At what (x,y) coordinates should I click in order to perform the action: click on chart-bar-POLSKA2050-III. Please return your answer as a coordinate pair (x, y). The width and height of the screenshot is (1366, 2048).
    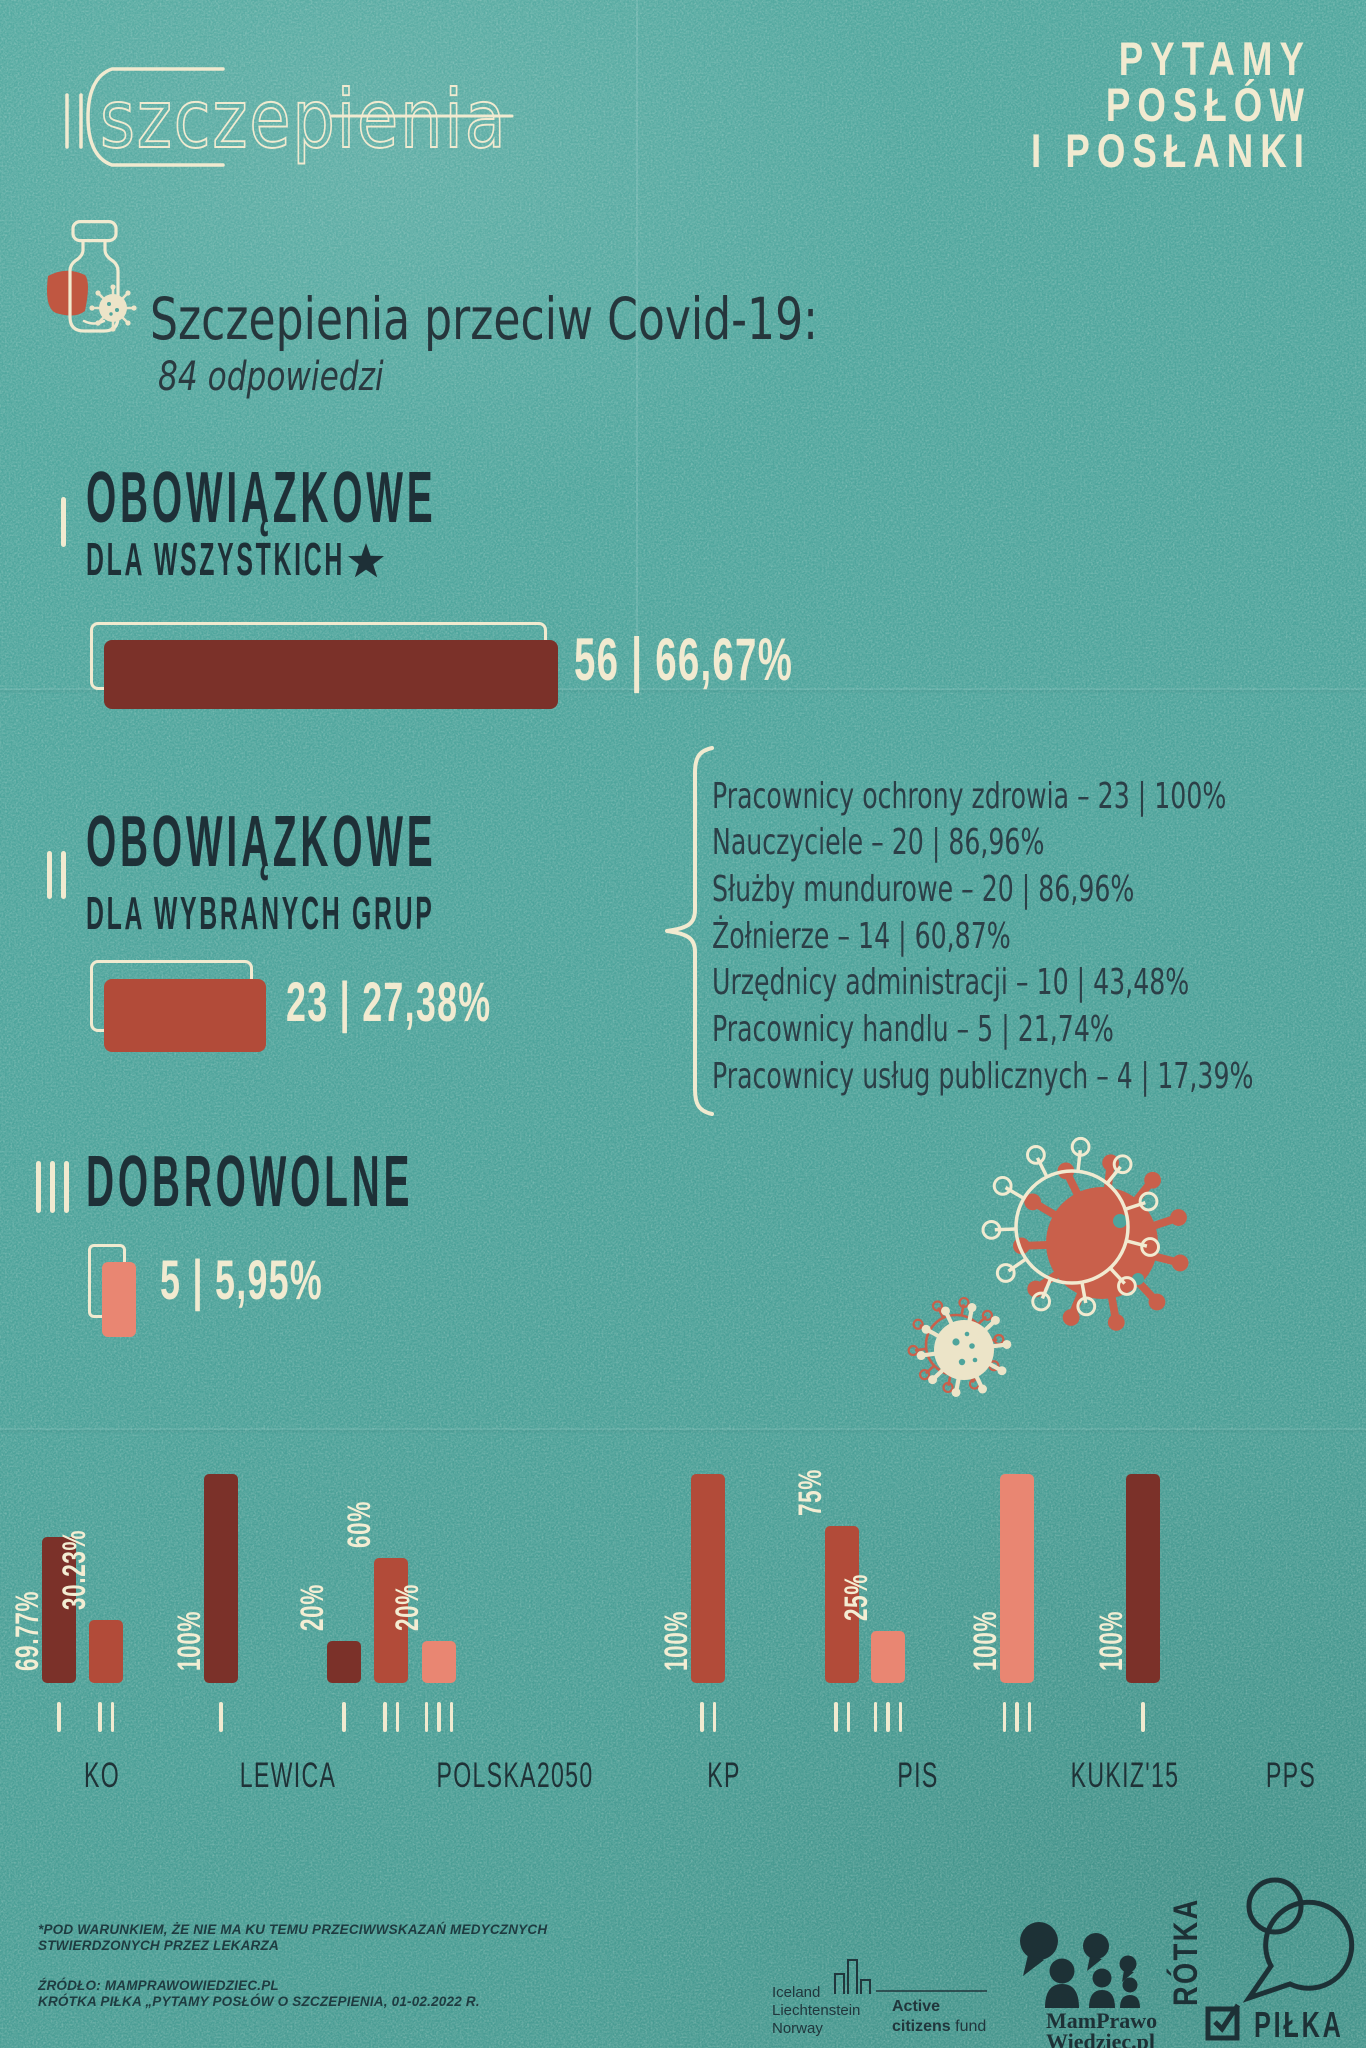
    Looking at the image, I should click on (439, 1662).